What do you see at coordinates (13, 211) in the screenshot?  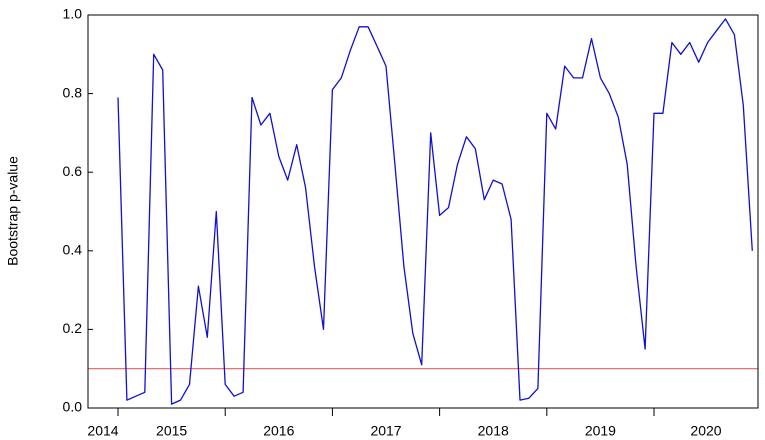 I see `y-axis-label: Bootstrap p-value` at bounding box center [13, 211].